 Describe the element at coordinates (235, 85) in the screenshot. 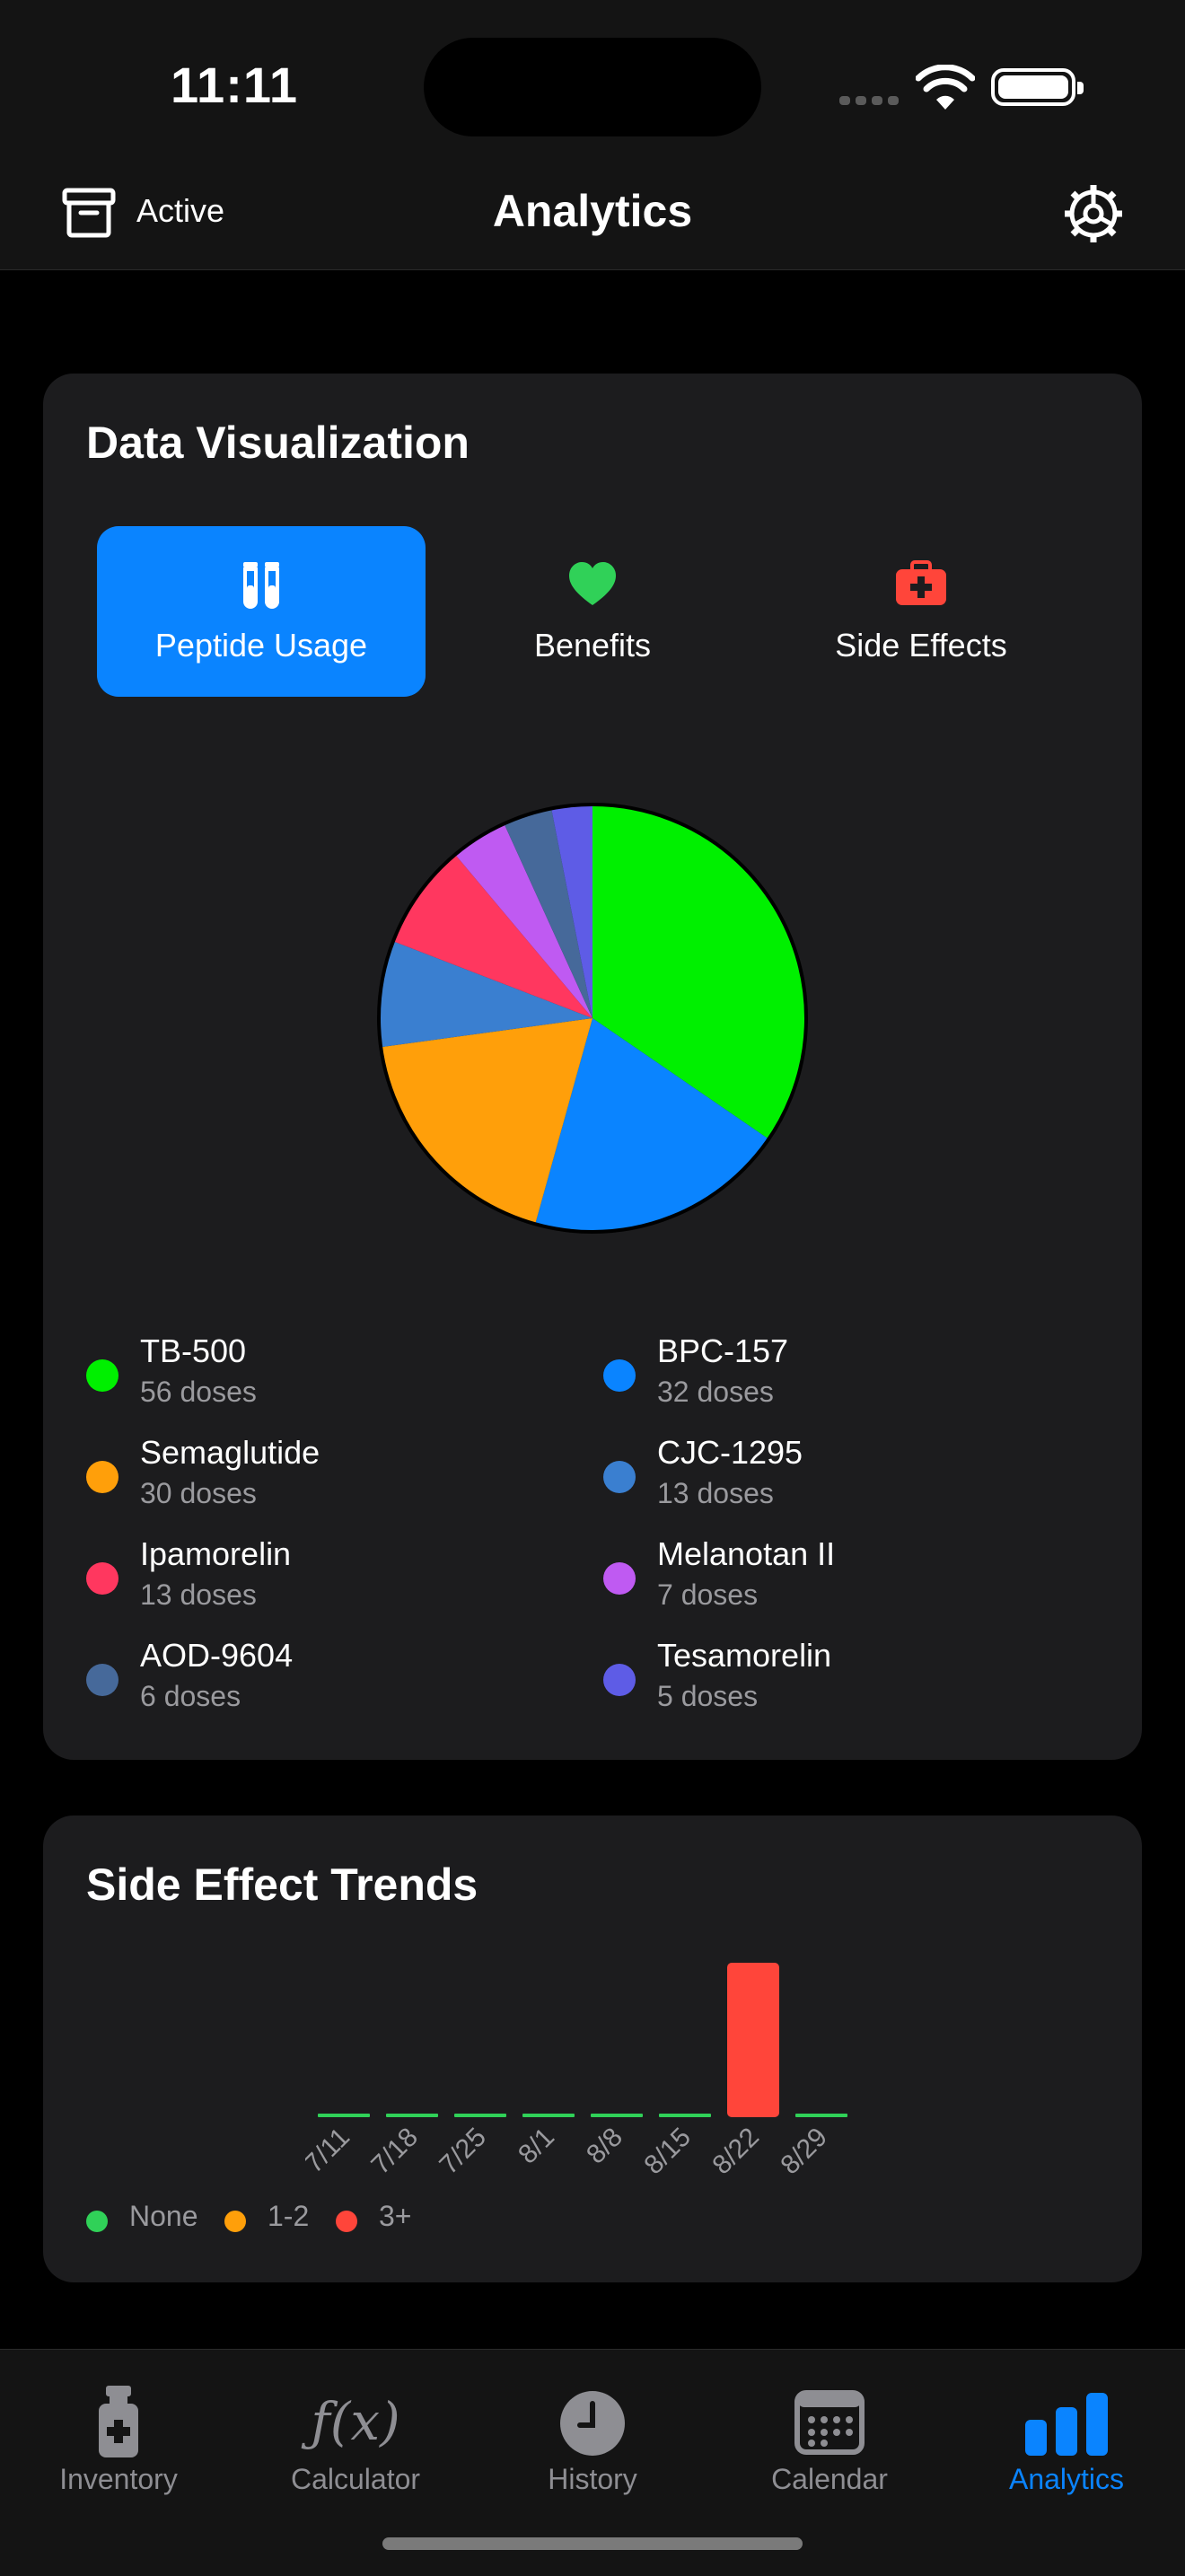

I see `status-time: 11:11` at that location.